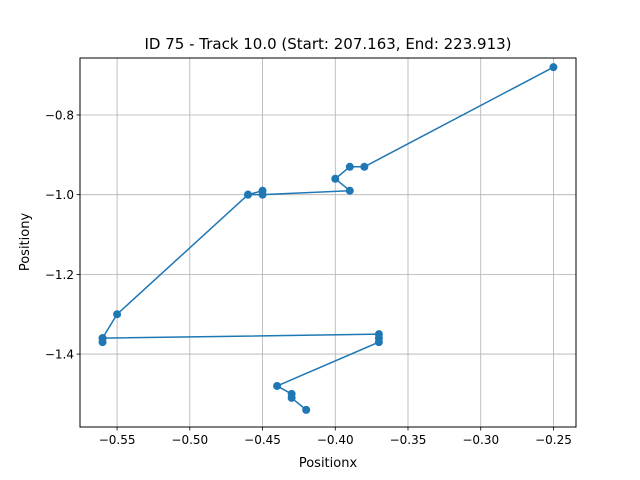  What do you see at coordinates (59, 115) in the screenshot?
I see `y-tick-label: −0.8` at bounding box center [59, 115].